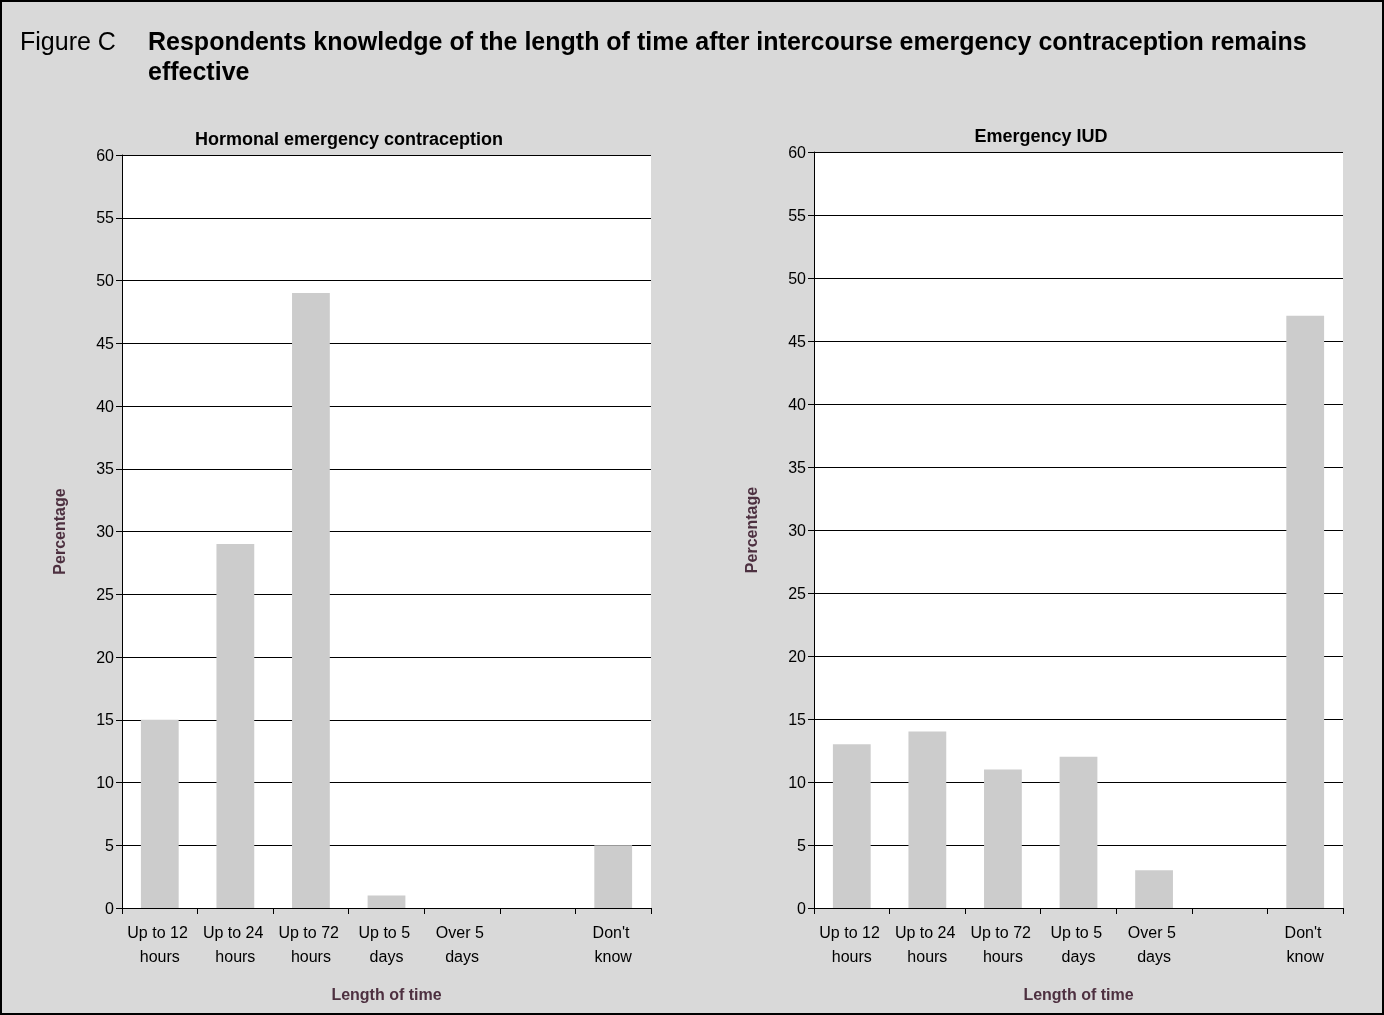  I want to click on chart-title: Emergency IUD, so click(1041, 136).